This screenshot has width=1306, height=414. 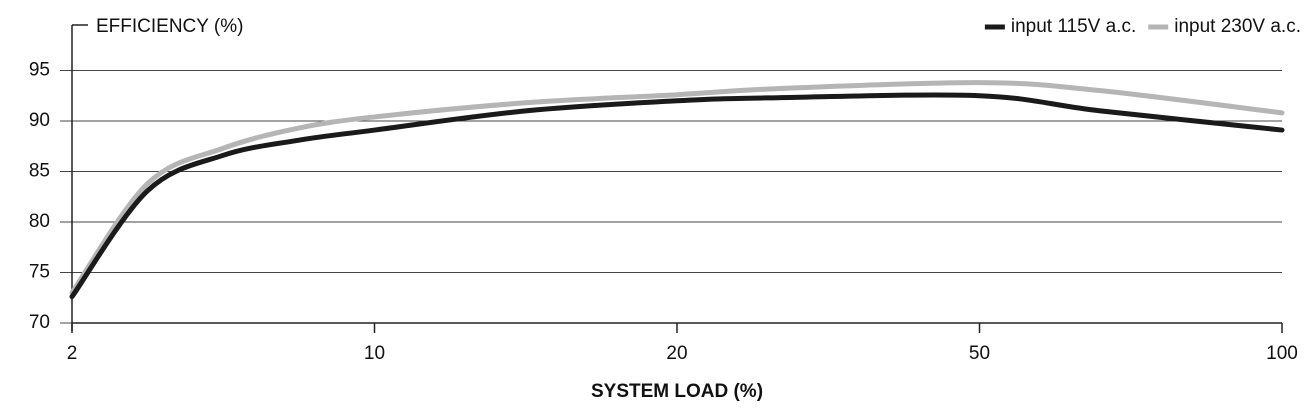 I want to click on y-tick-label: 90, so click(x=39, y=120).